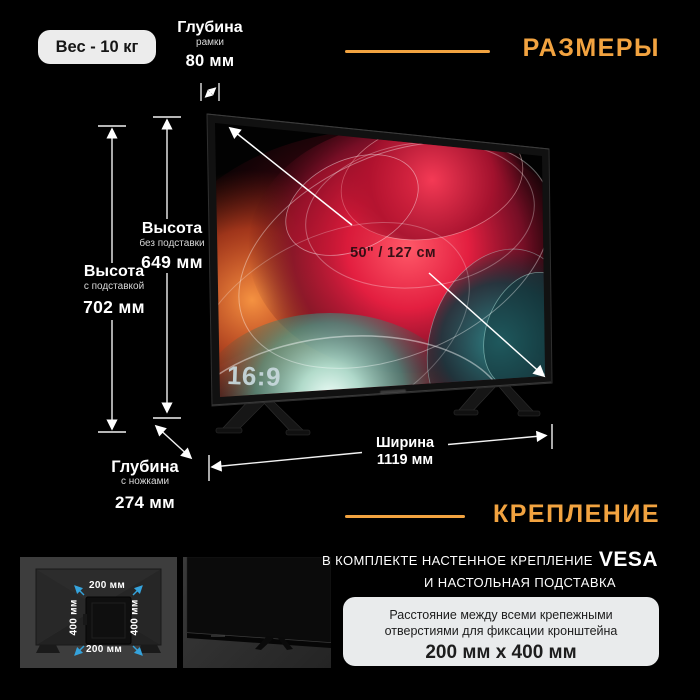  I want to click on width-dimension-line, so click(380, 452).